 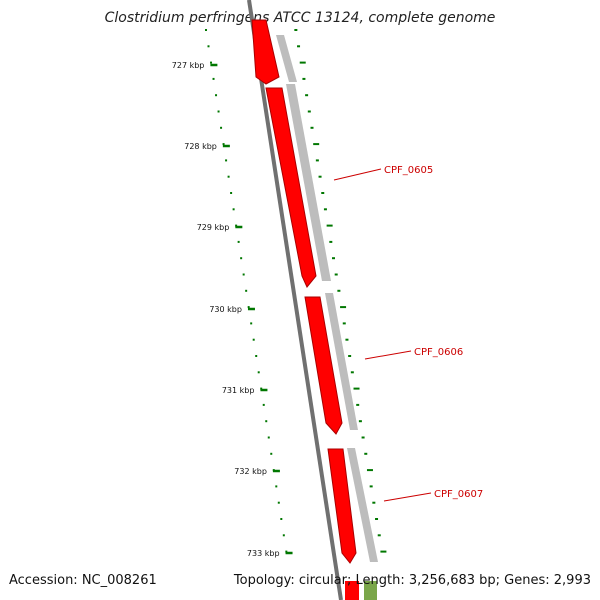 I want to click on ruler-label: 733 kbp, so click(x=263, y=553).